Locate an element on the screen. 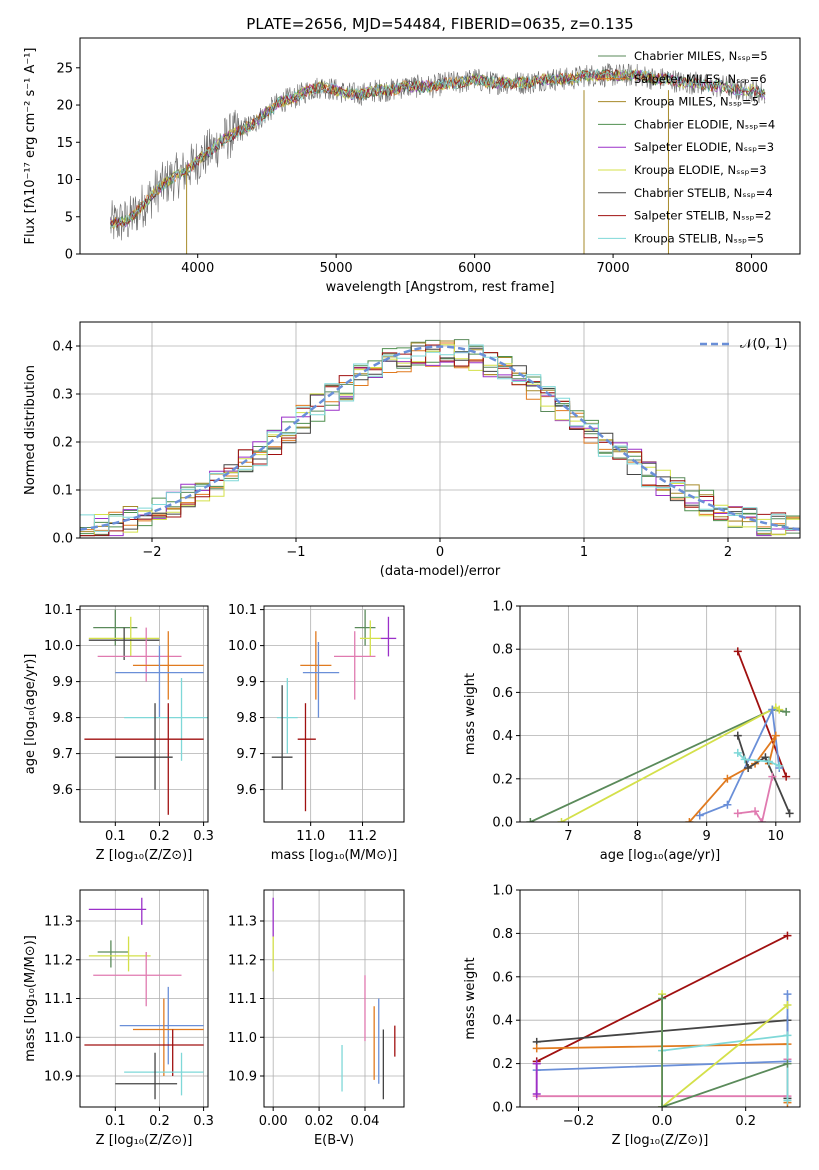 This screenshot has width=819, height=1170. y-tick-label: 0.3 is located at coordinates (62, 395).